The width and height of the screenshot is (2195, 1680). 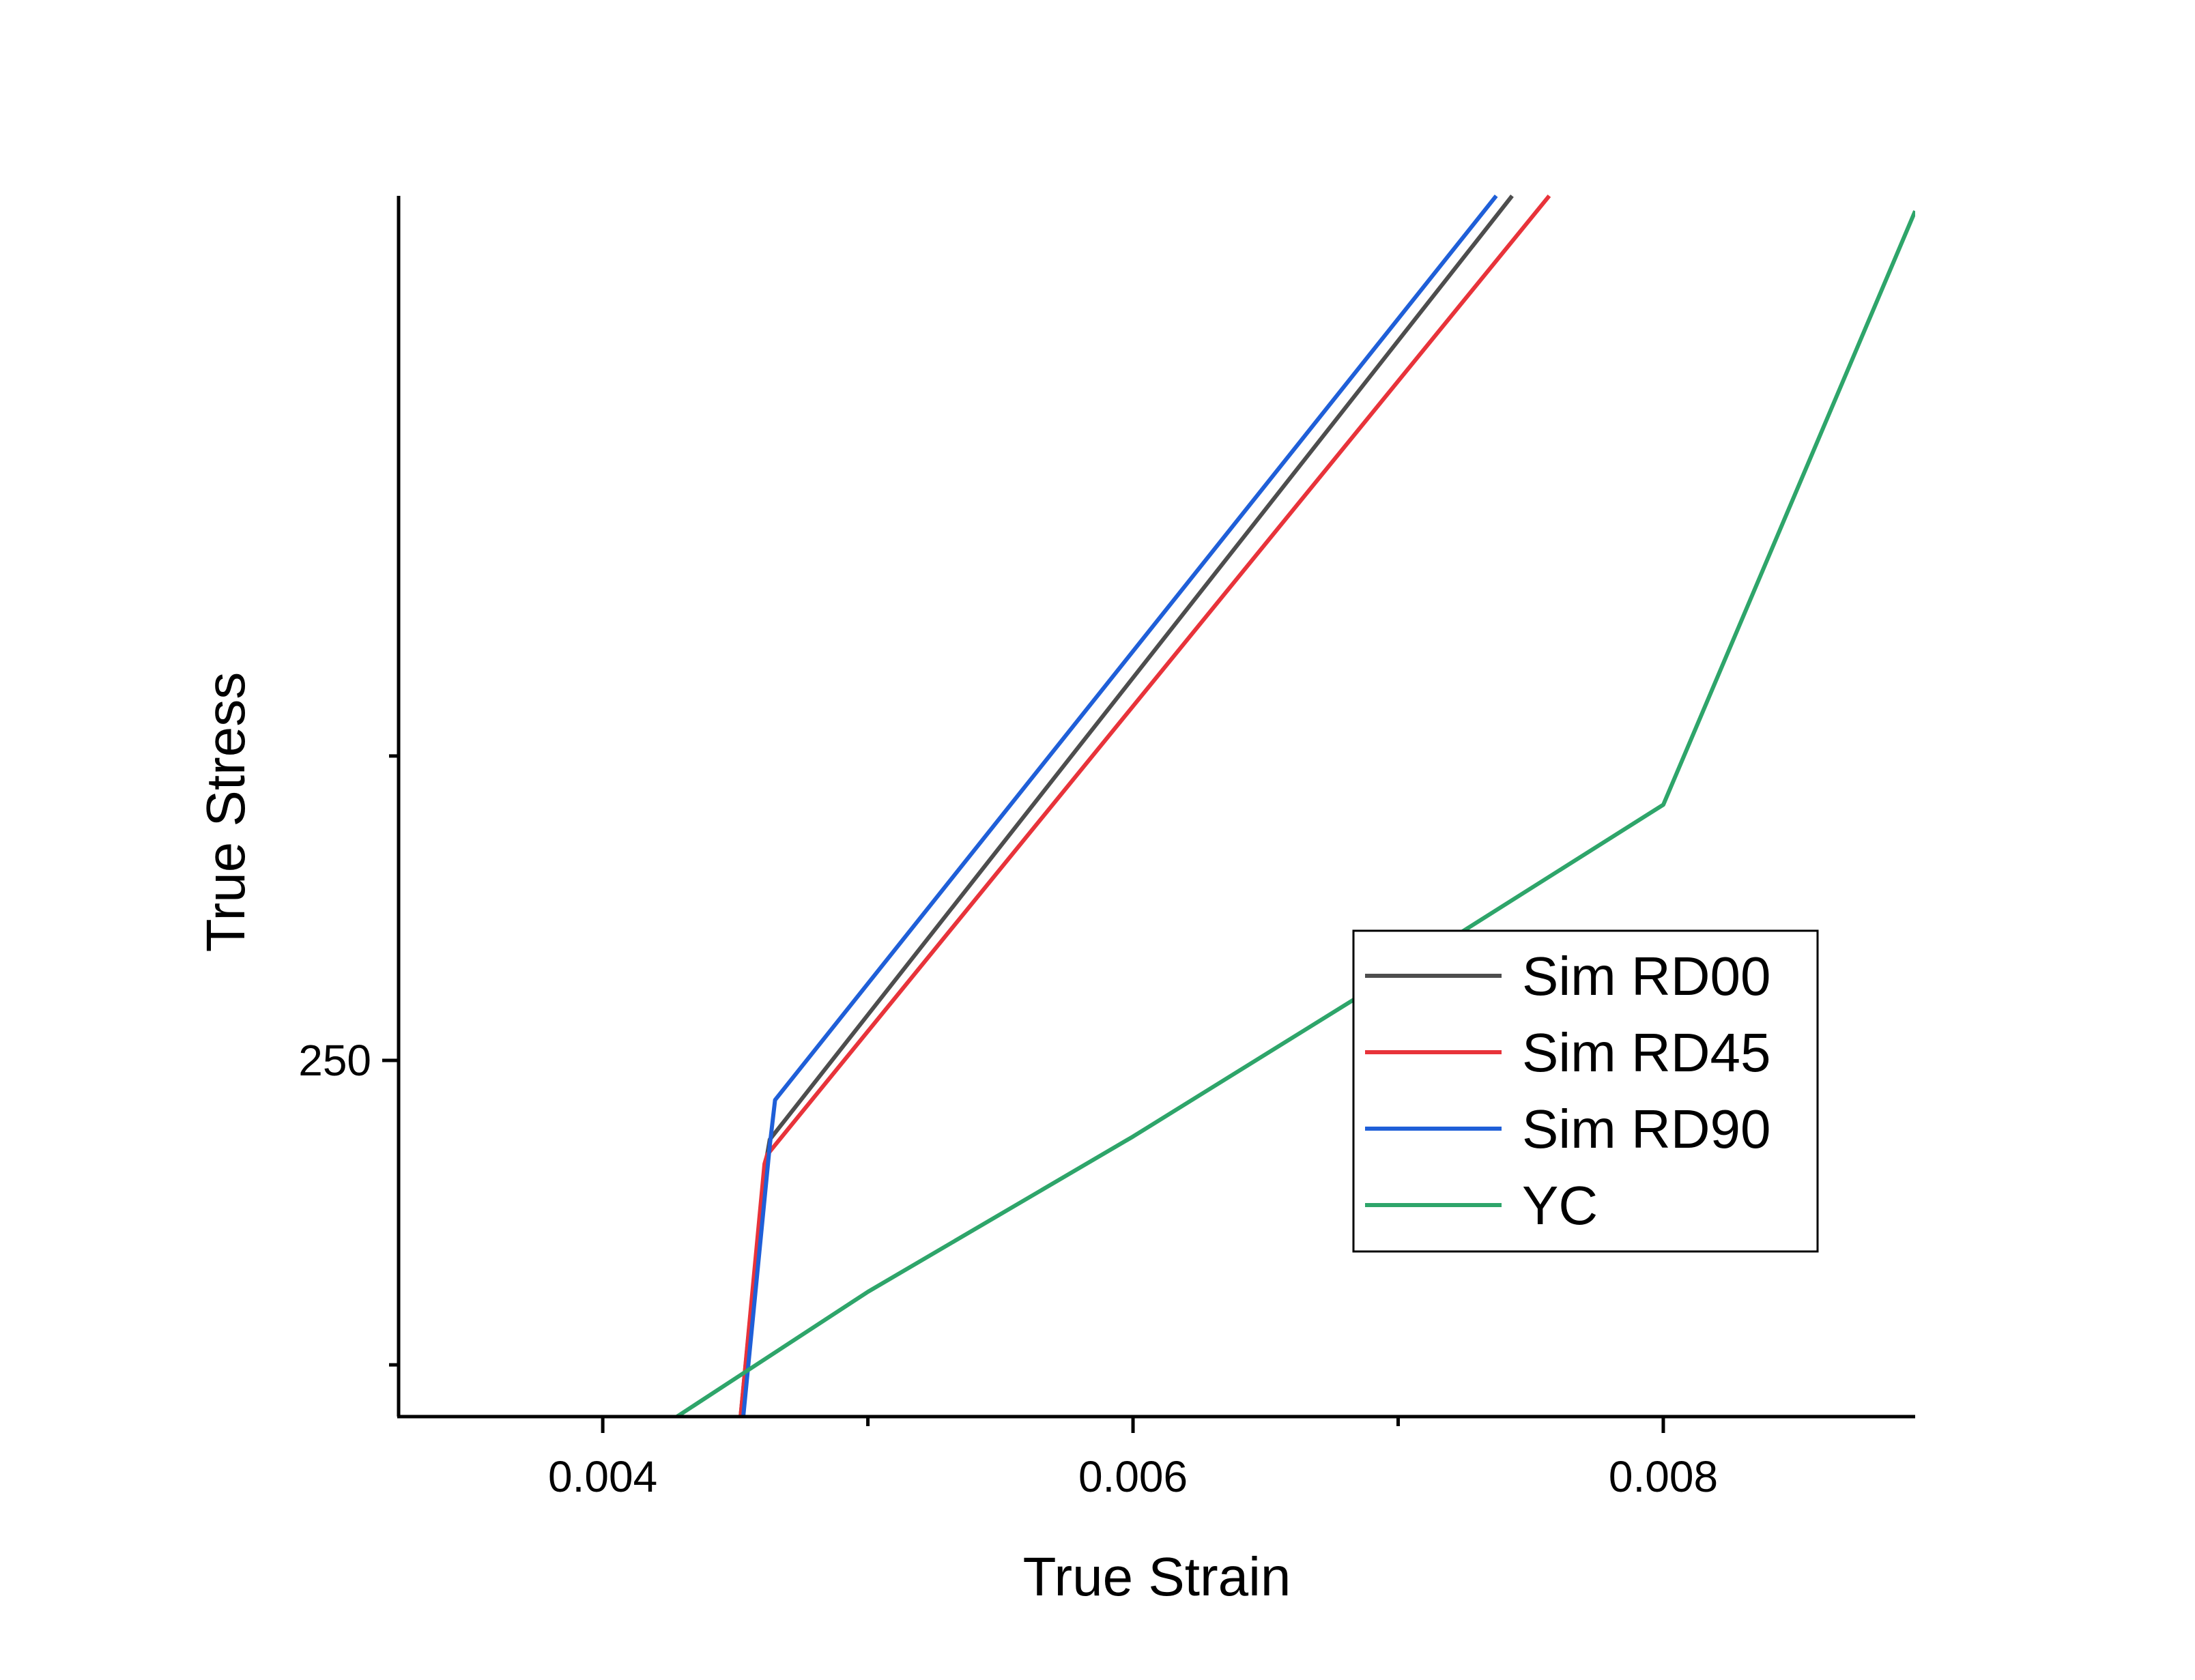 I want to click on x-tick-label: 0.006, so click(x=1133, y=1476).